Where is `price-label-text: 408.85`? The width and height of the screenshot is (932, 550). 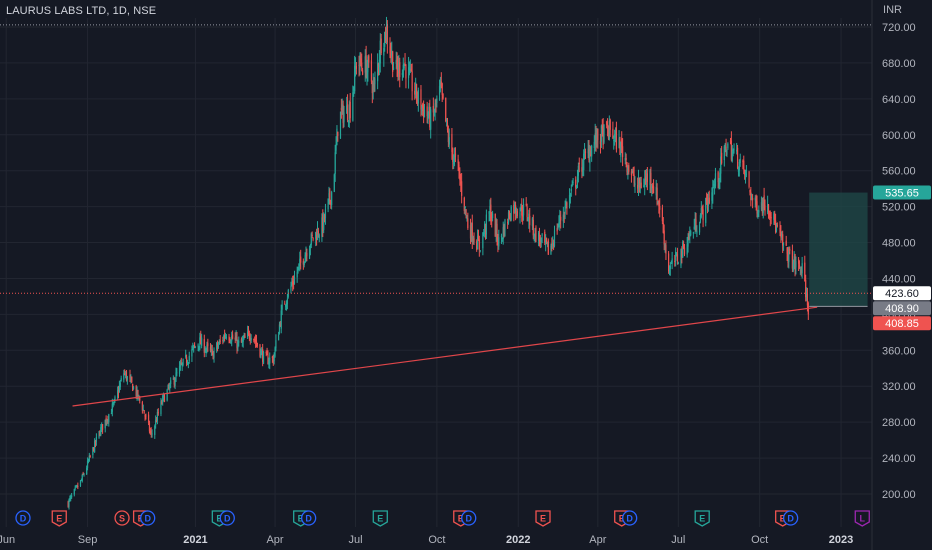
price-label-text: 408.85 is located at coordinates (902, 324).